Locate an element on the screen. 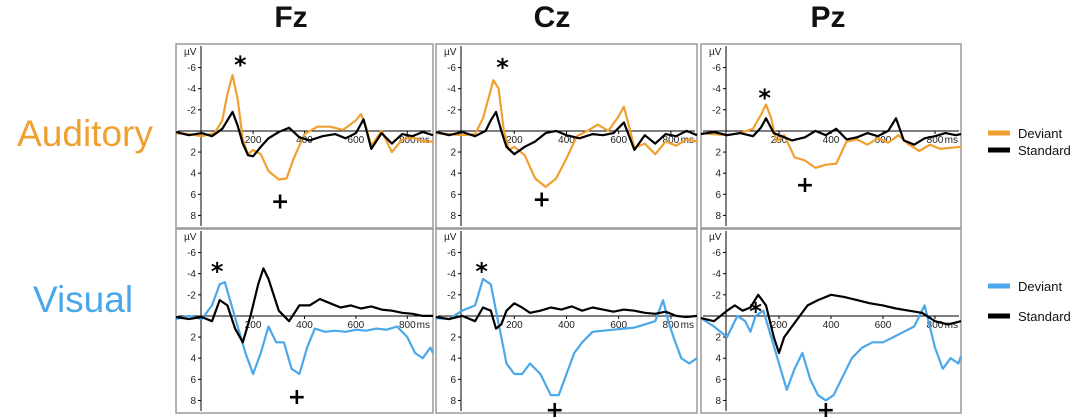 The width and height of the screenshot is (1084, 417). legend-auditory: Deviant Standard is located at coordinates (1029, 142).